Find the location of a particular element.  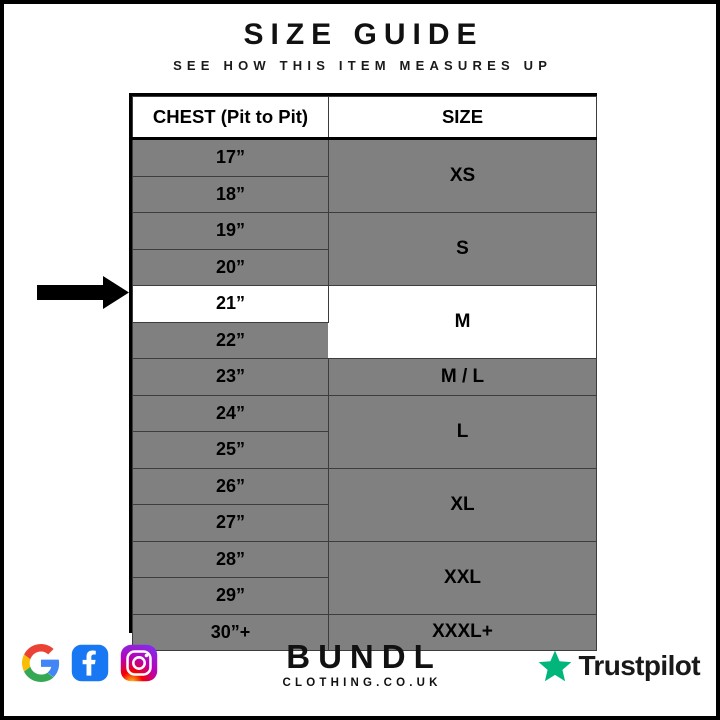

chest-cell: 18” is located at coordinates (230, 194).